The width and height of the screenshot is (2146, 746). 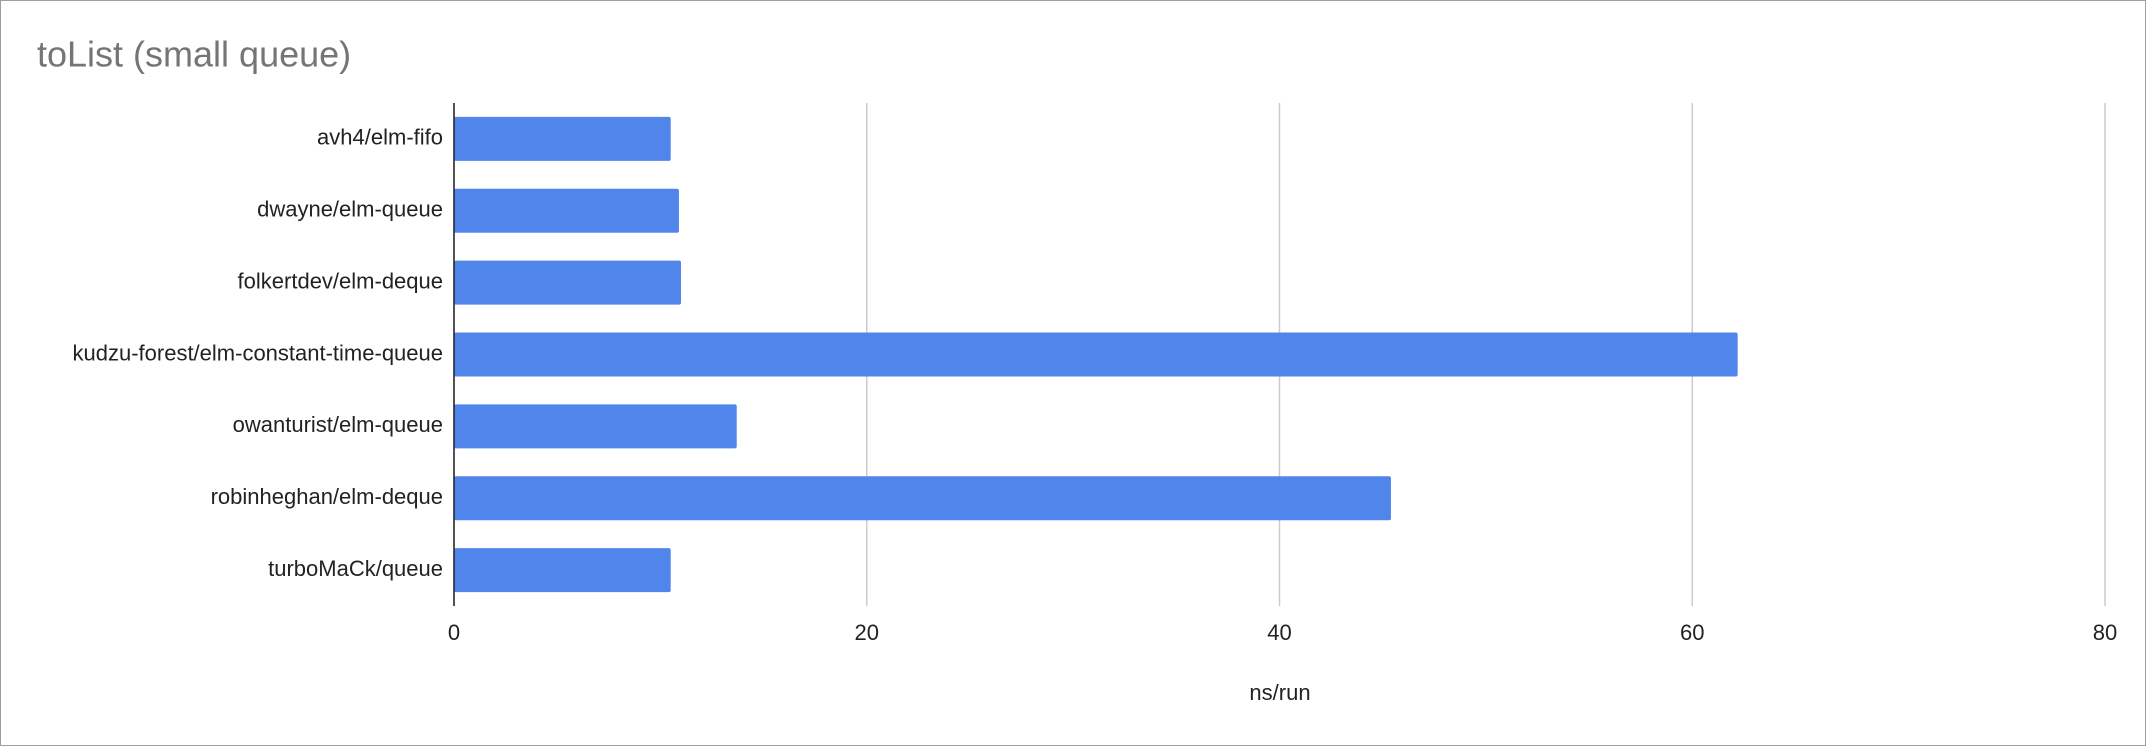 What do you see at coordinates (1279, 632) in the screenshot?
I see `x-tick-label: 40` at bounding box center [1279, 632].